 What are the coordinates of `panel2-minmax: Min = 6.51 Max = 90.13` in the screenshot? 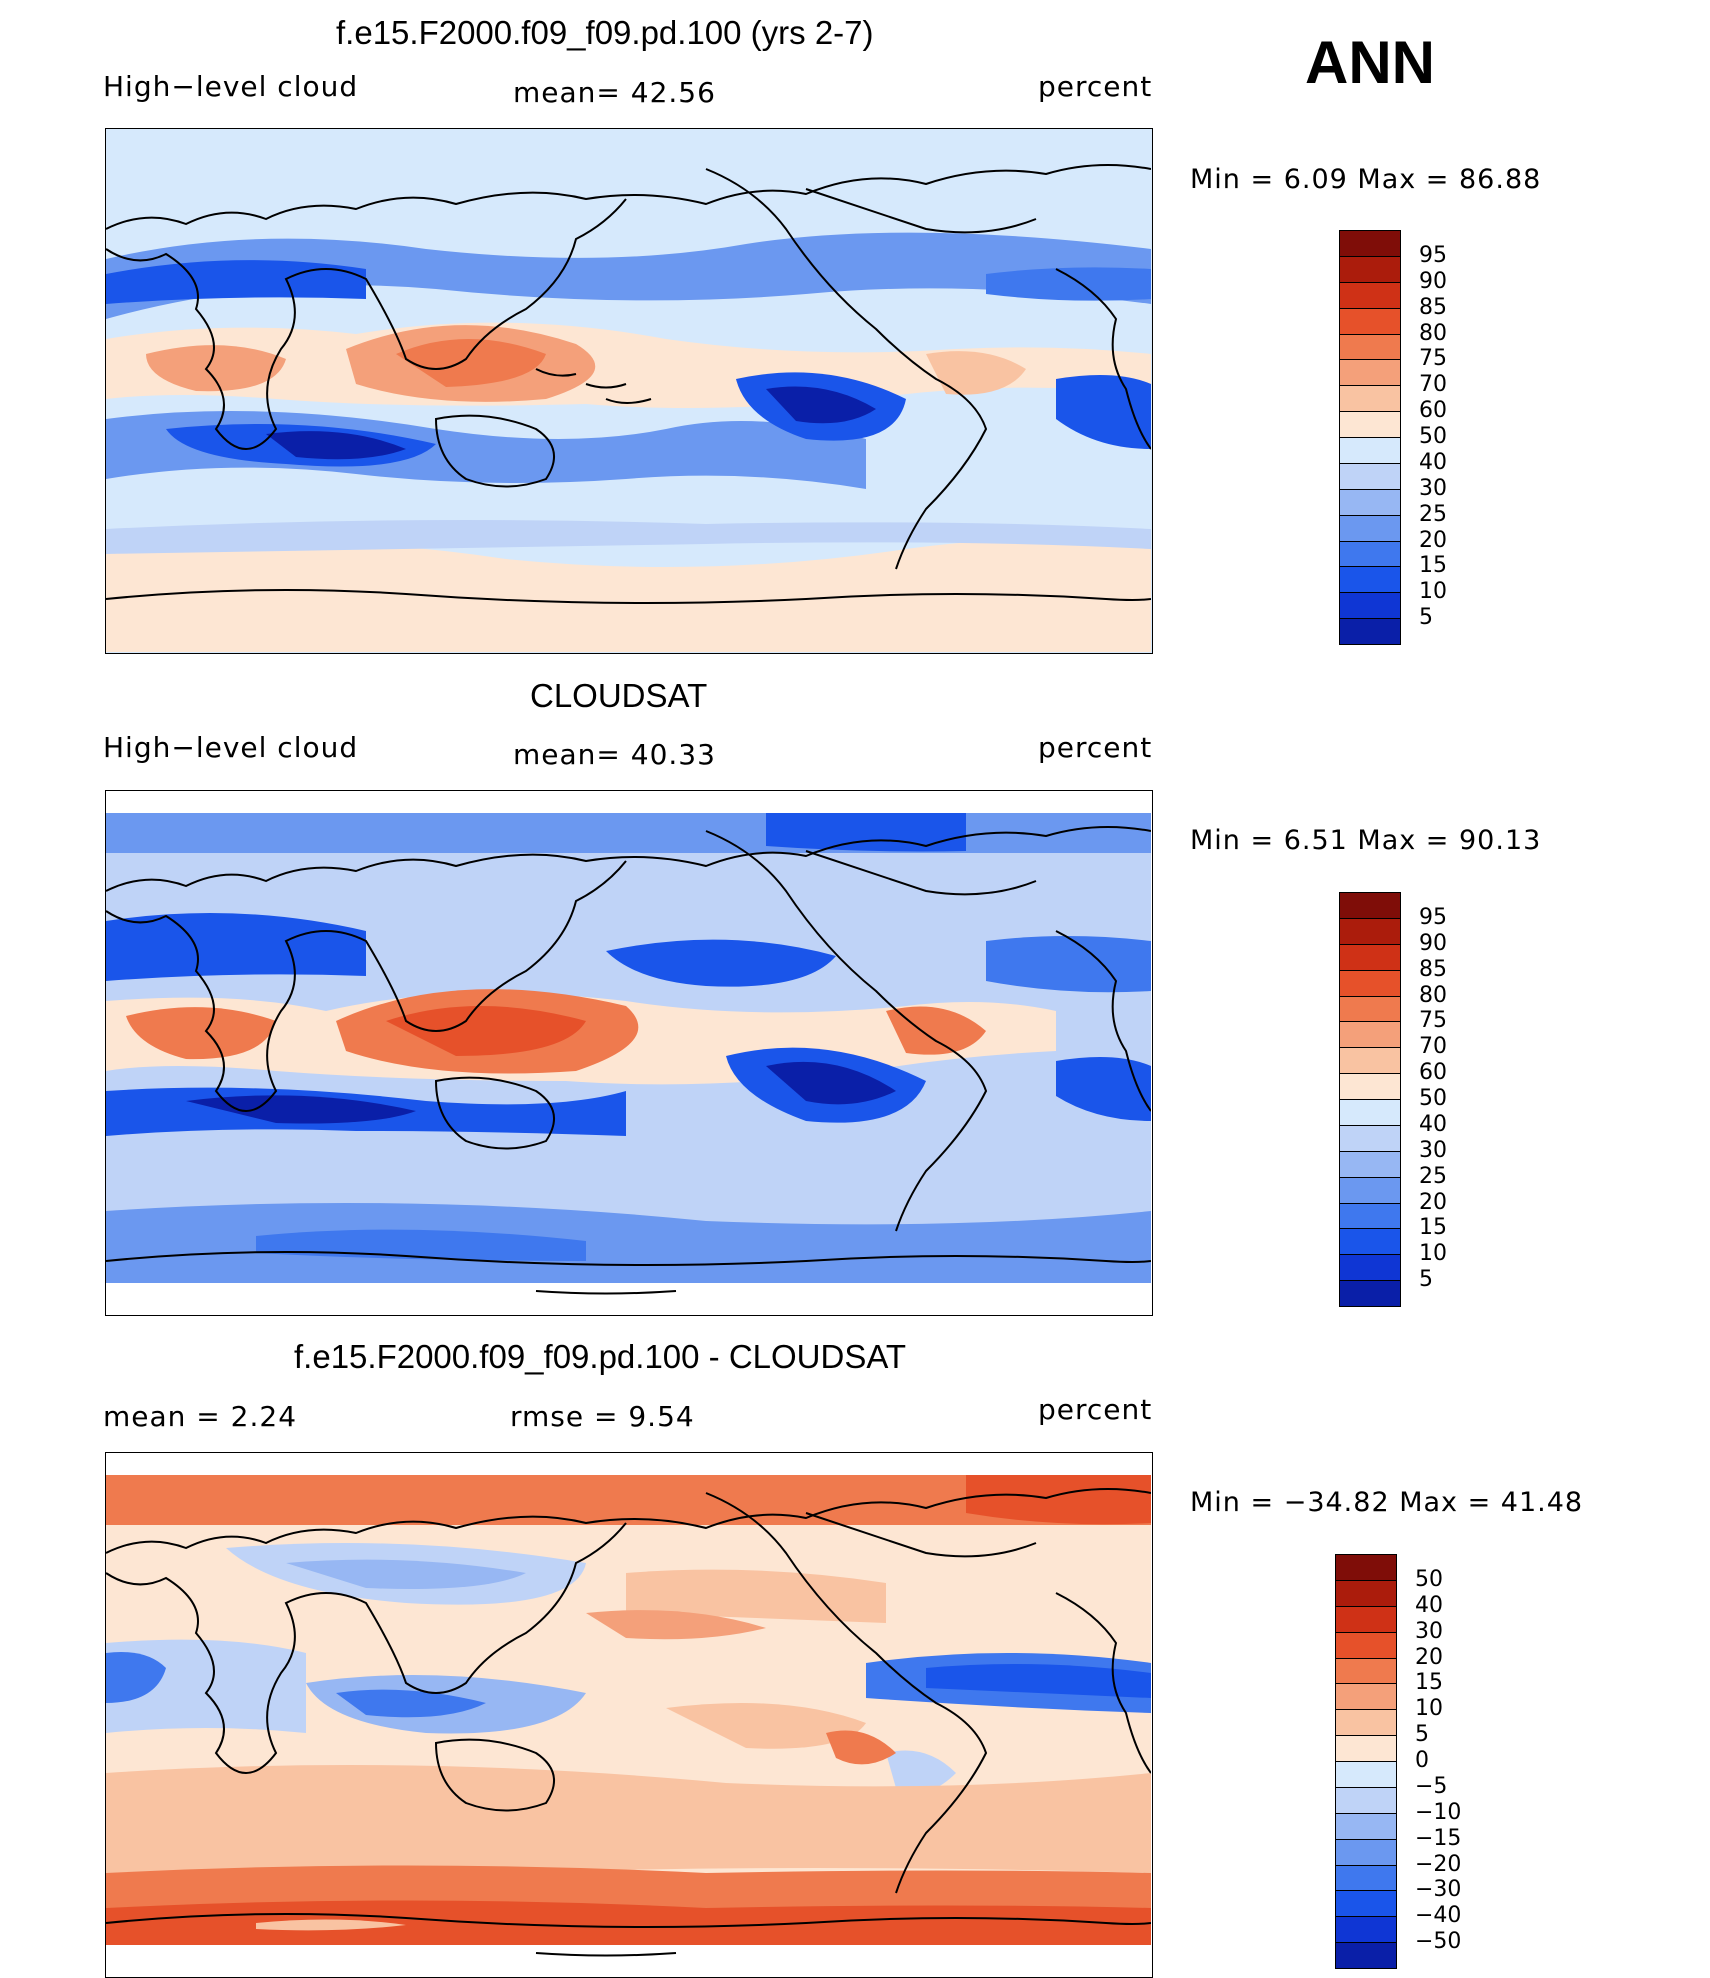 It's located at (1366, 840).